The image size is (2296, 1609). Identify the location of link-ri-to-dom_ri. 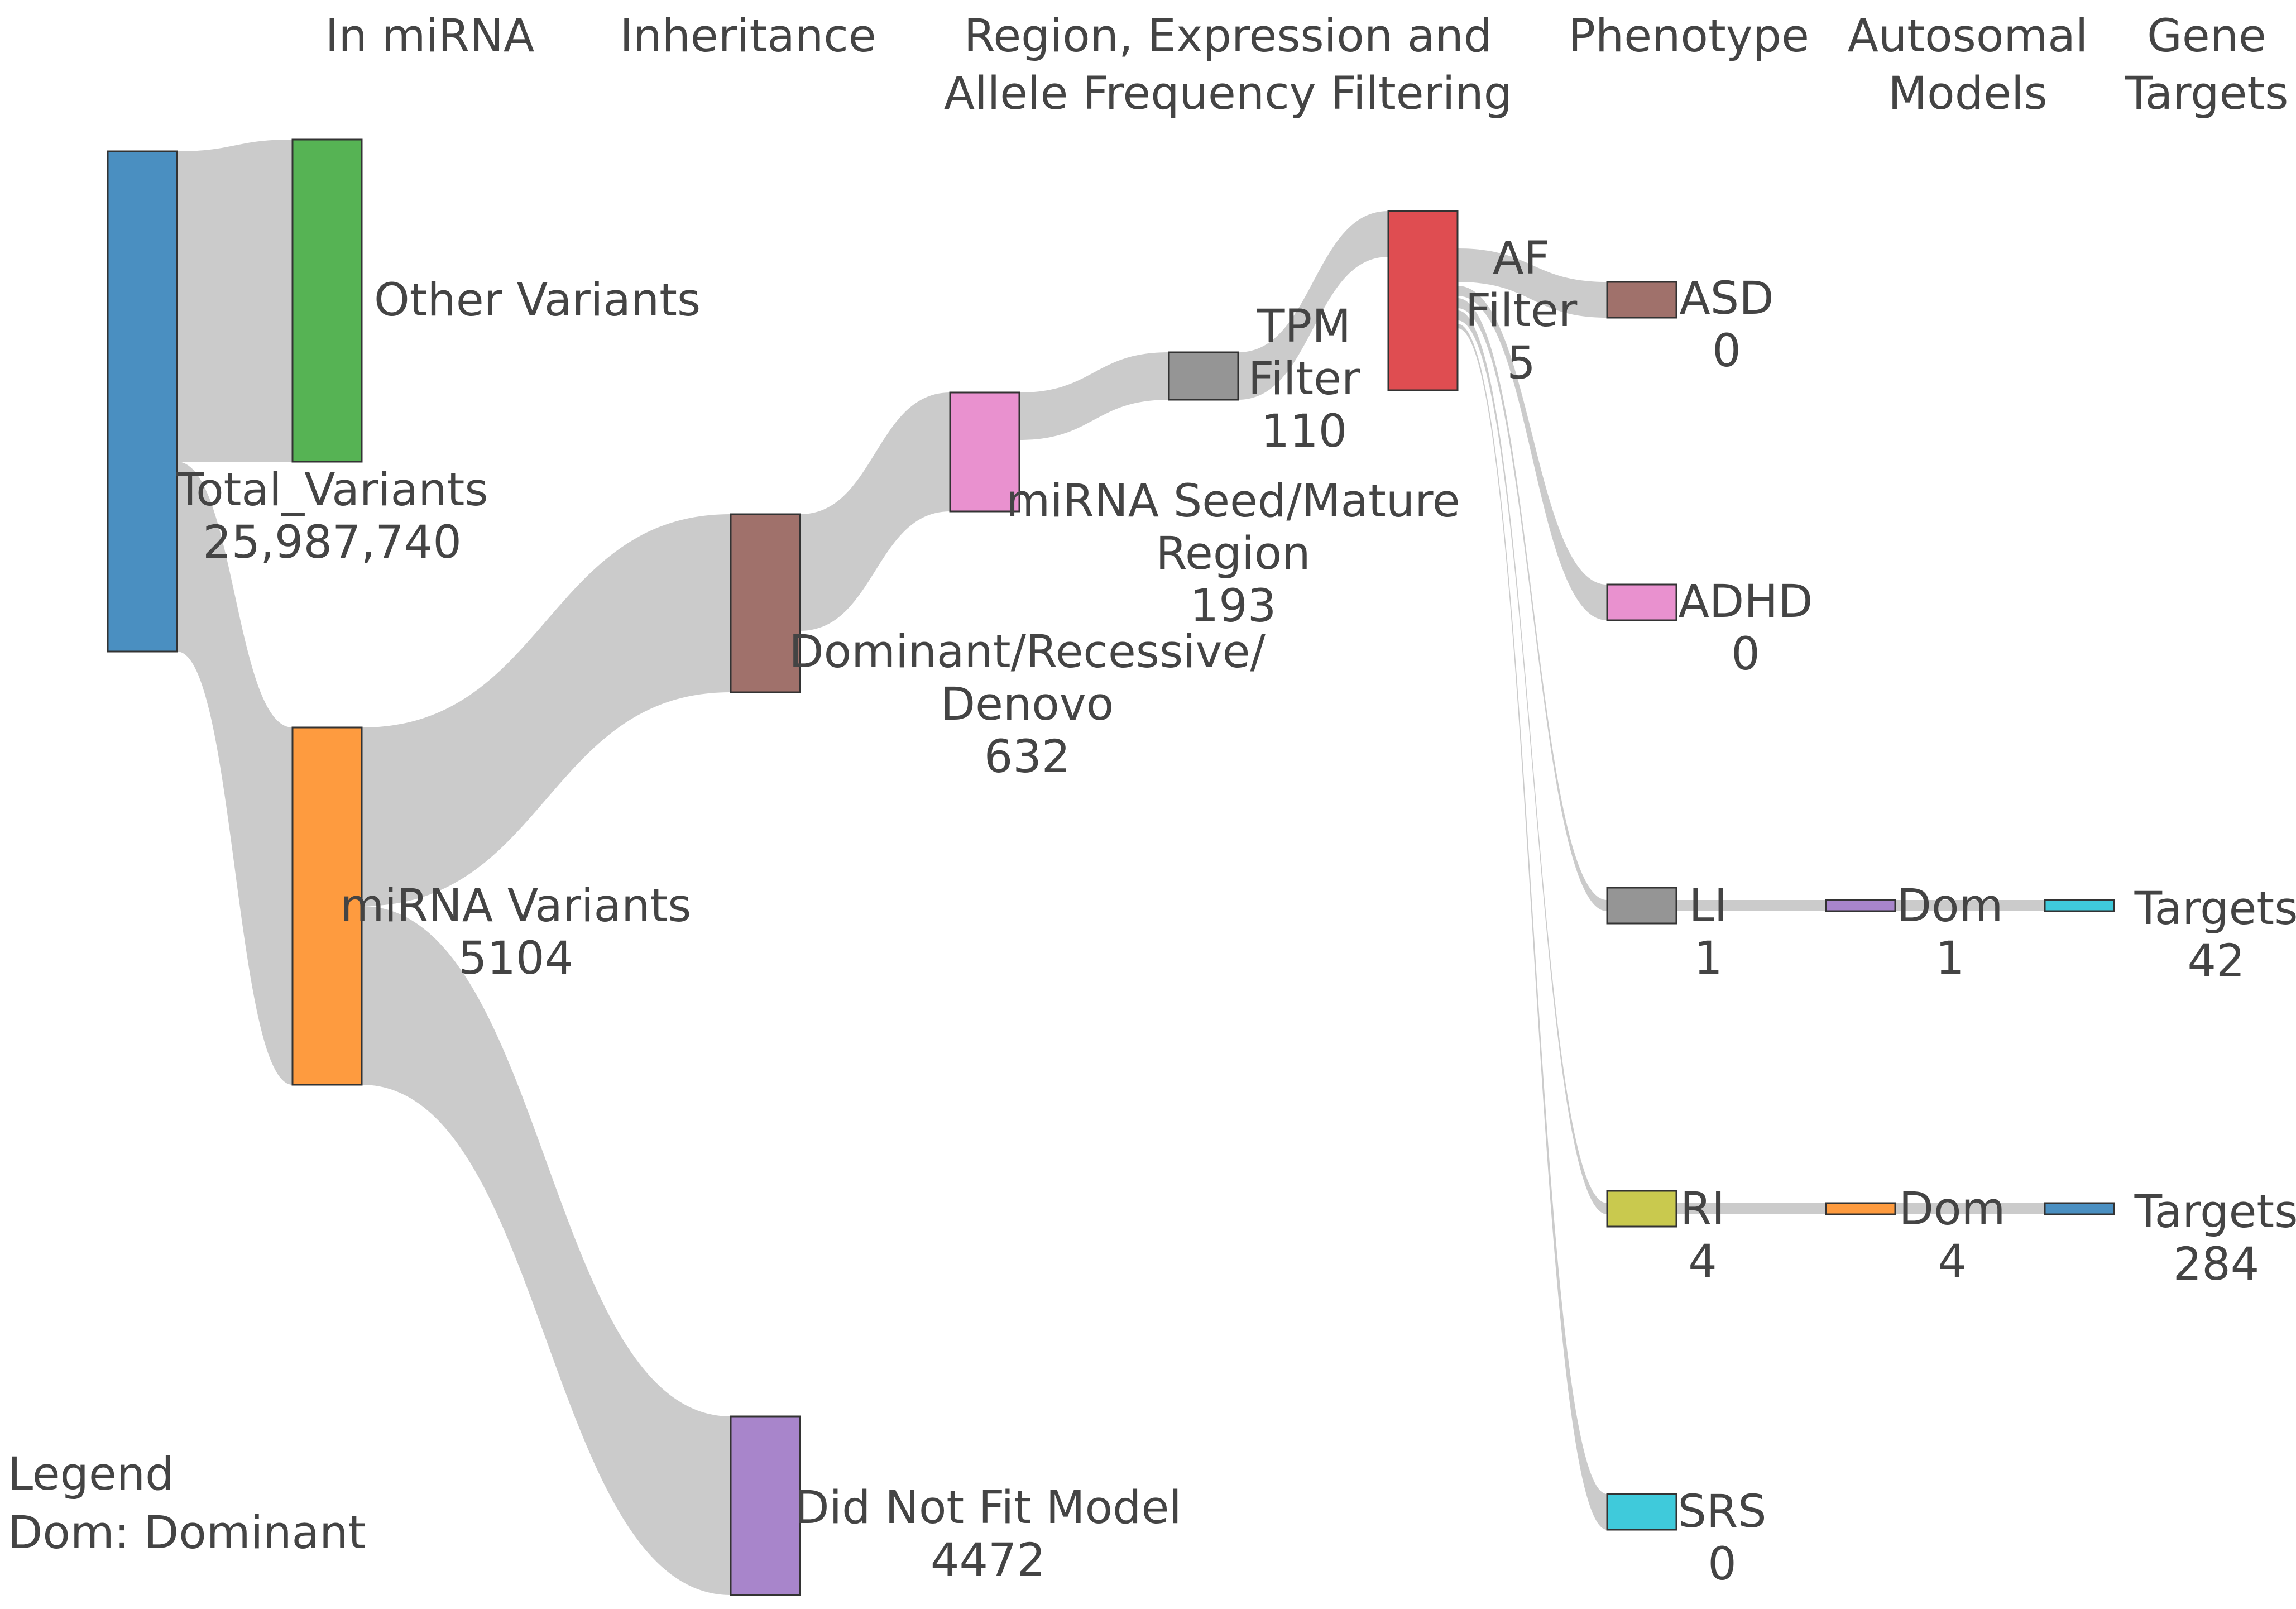
(1751, 1208).